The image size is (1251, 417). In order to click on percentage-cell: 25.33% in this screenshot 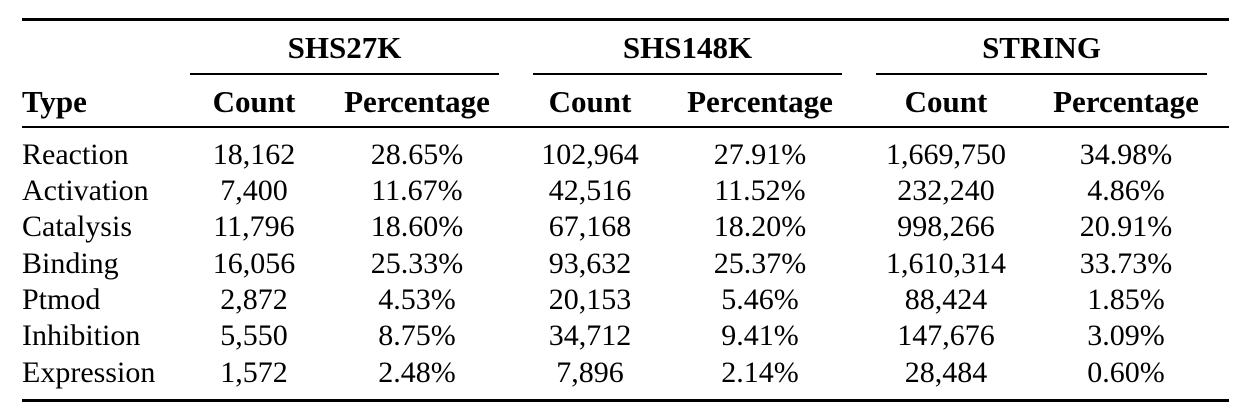, I will do `click(417, 263)`.